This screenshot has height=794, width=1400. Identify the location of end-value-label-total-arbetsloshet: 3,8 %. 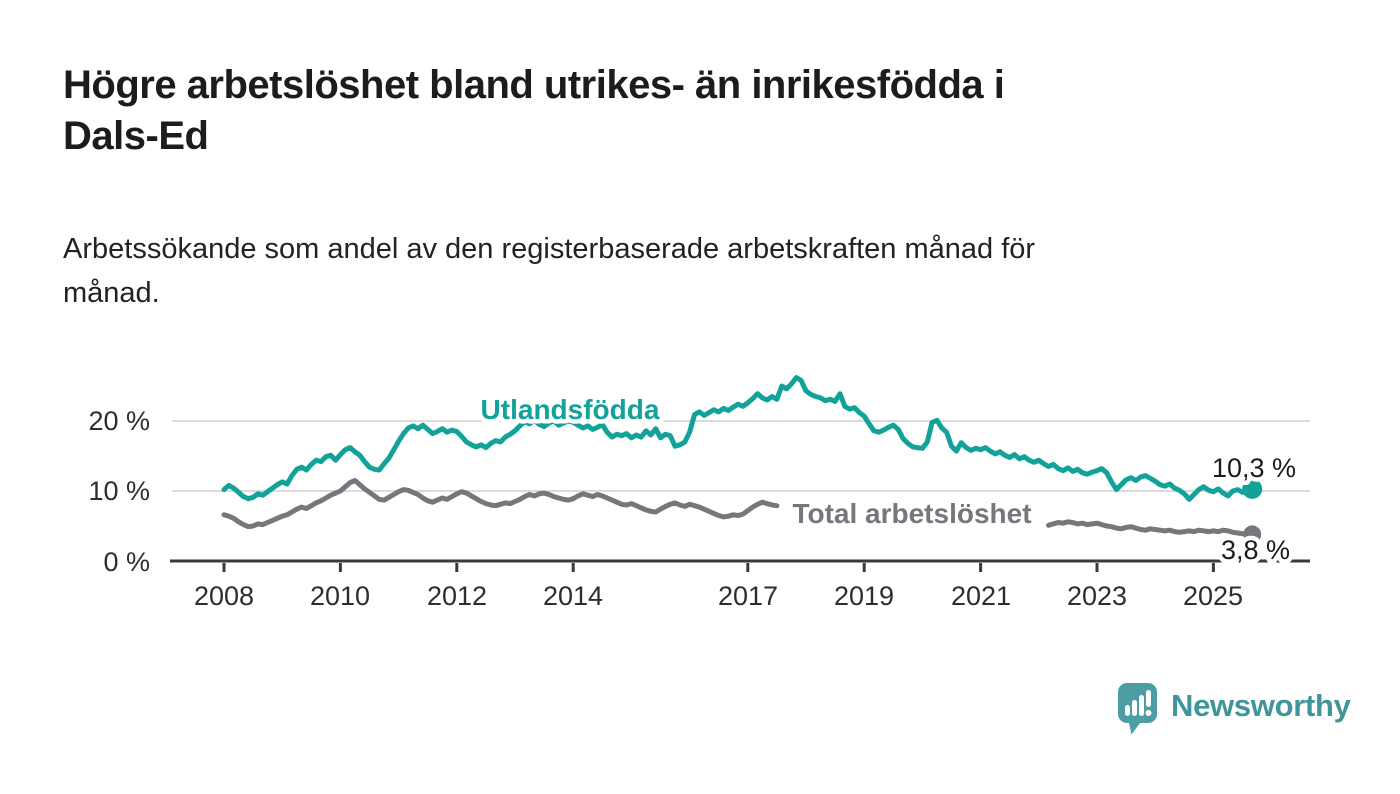
(1255, 550).